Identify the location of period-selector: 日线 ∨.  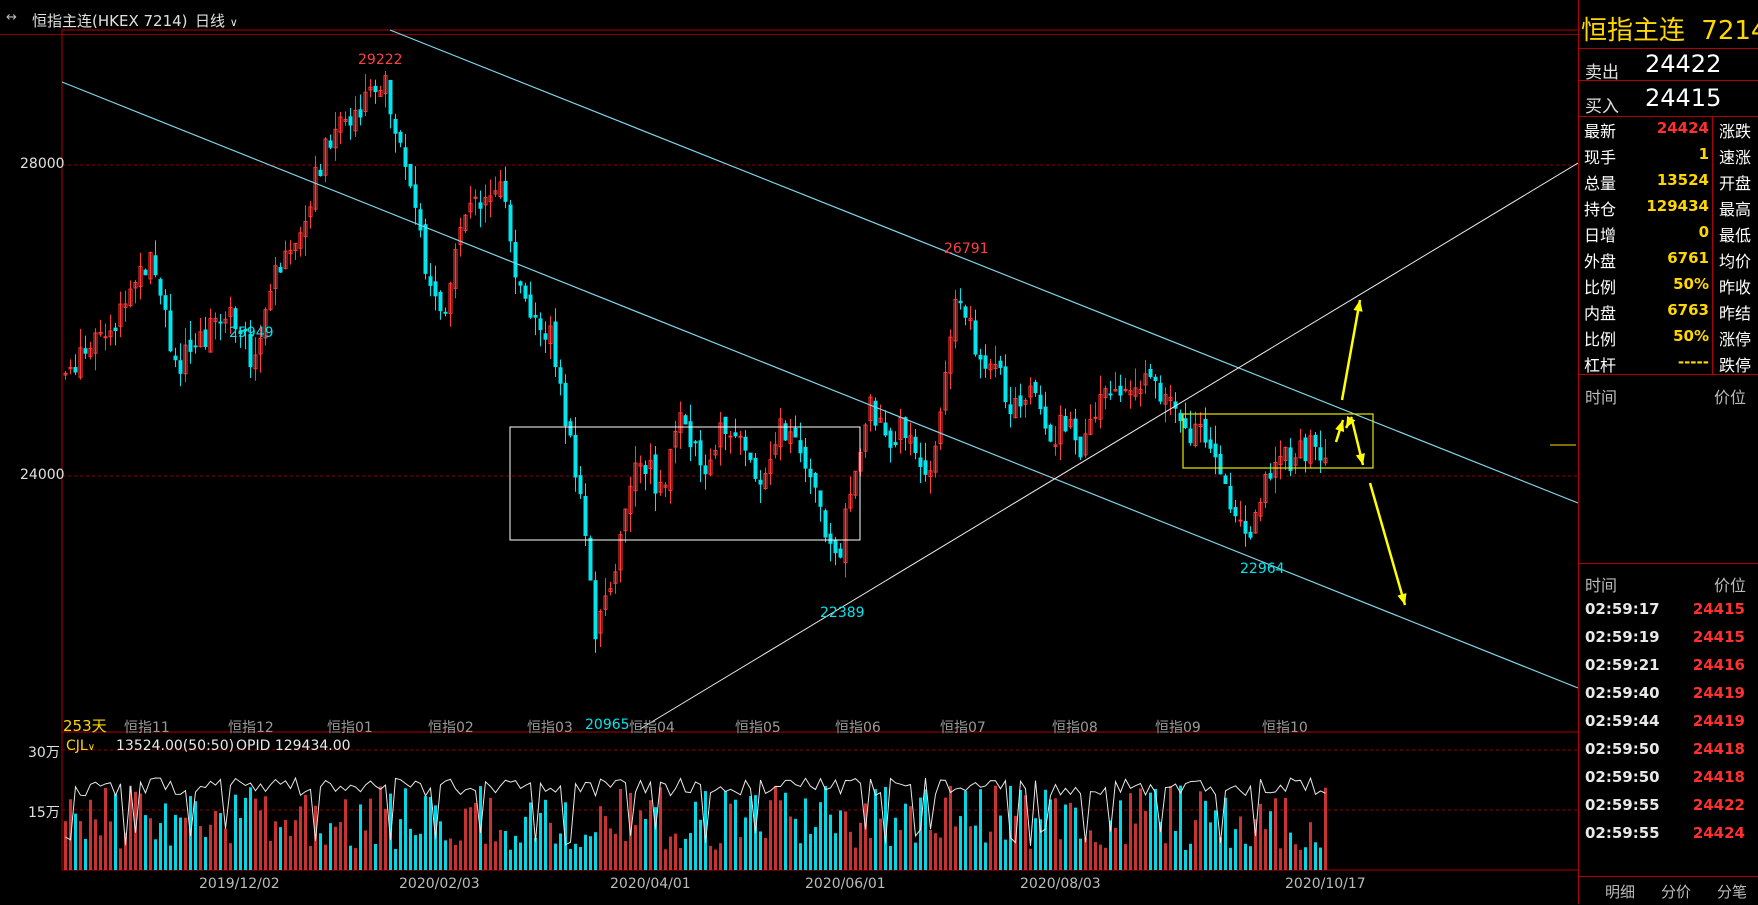
(216, 20).